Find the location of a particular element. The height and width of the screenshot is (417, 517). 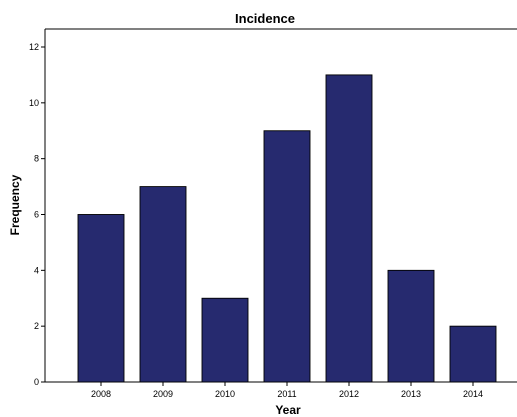

y-tick-label: 0 is located at coordinates (36, 382).